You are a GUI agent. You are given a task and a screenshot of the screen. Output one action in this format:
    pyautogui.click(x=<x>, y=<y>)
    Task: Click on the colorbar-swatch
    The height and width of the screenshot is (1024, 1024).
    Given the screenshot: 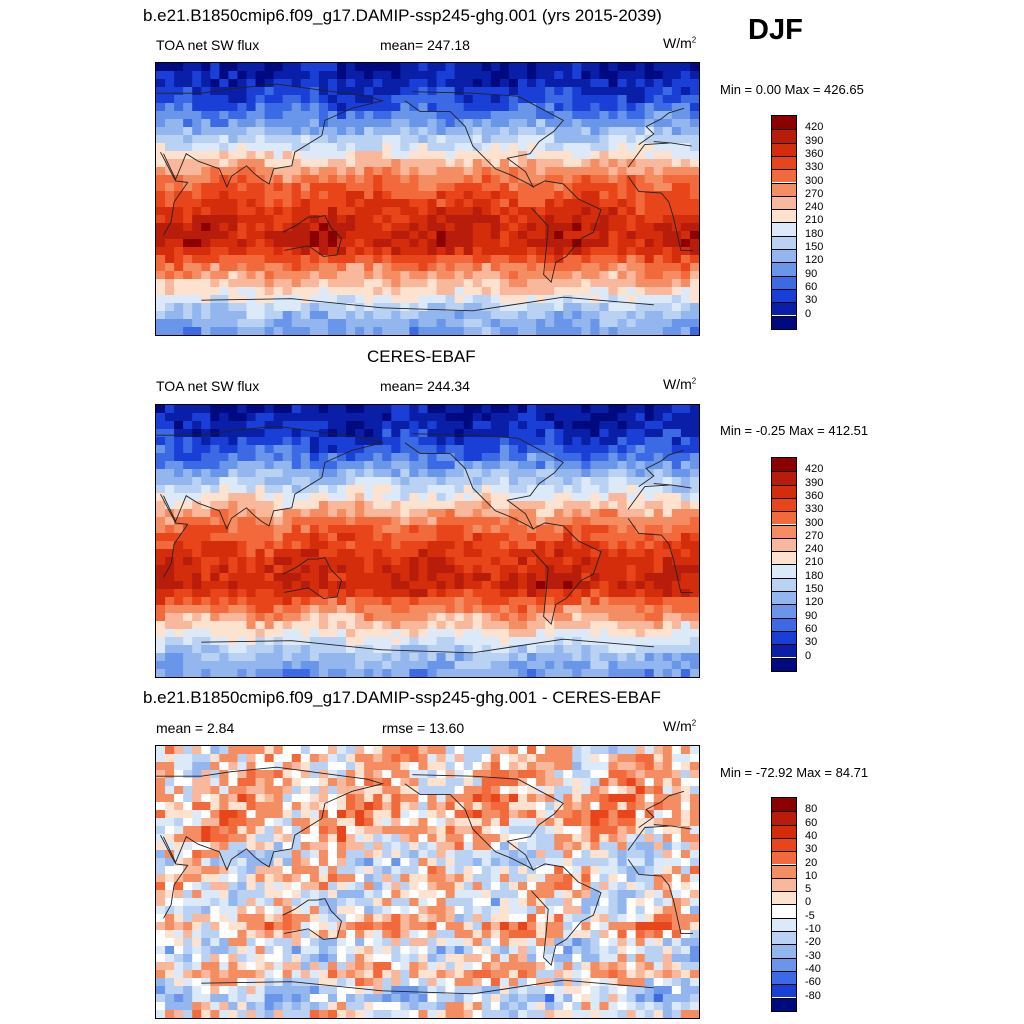 What is the action you would take?
    pyautogui.click(x=784, y=531)
    